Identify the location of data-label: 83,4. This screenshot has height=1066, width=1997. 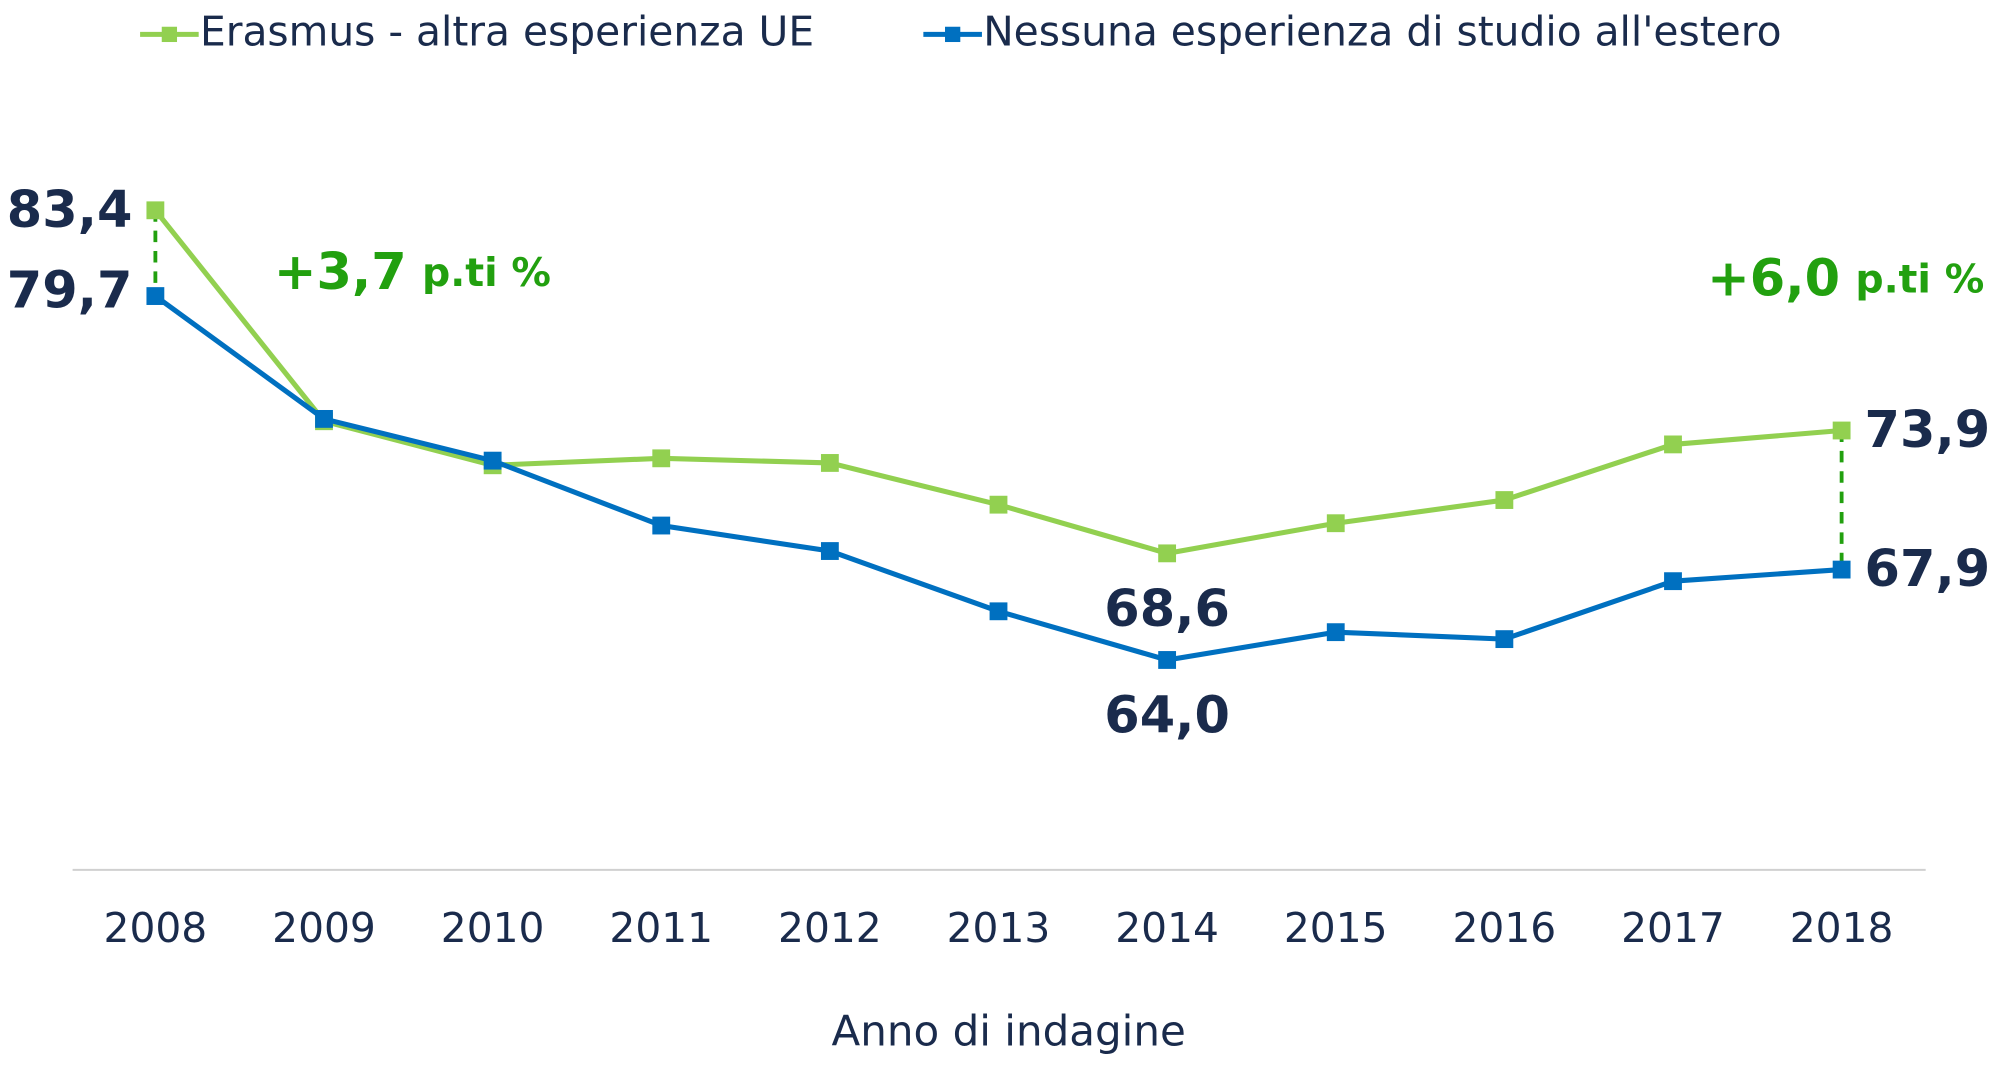
(70, 210).